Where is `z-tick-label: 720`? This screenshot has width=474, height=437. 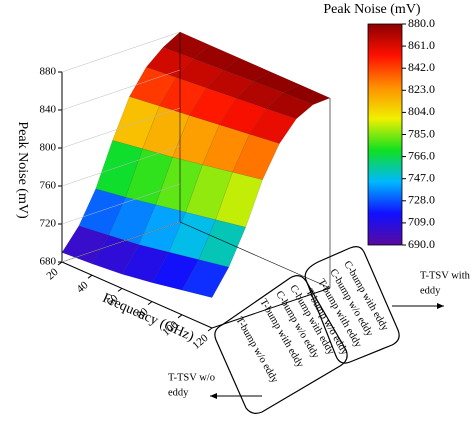 z-tick-label: 720 is located at coordinates (48, 224).